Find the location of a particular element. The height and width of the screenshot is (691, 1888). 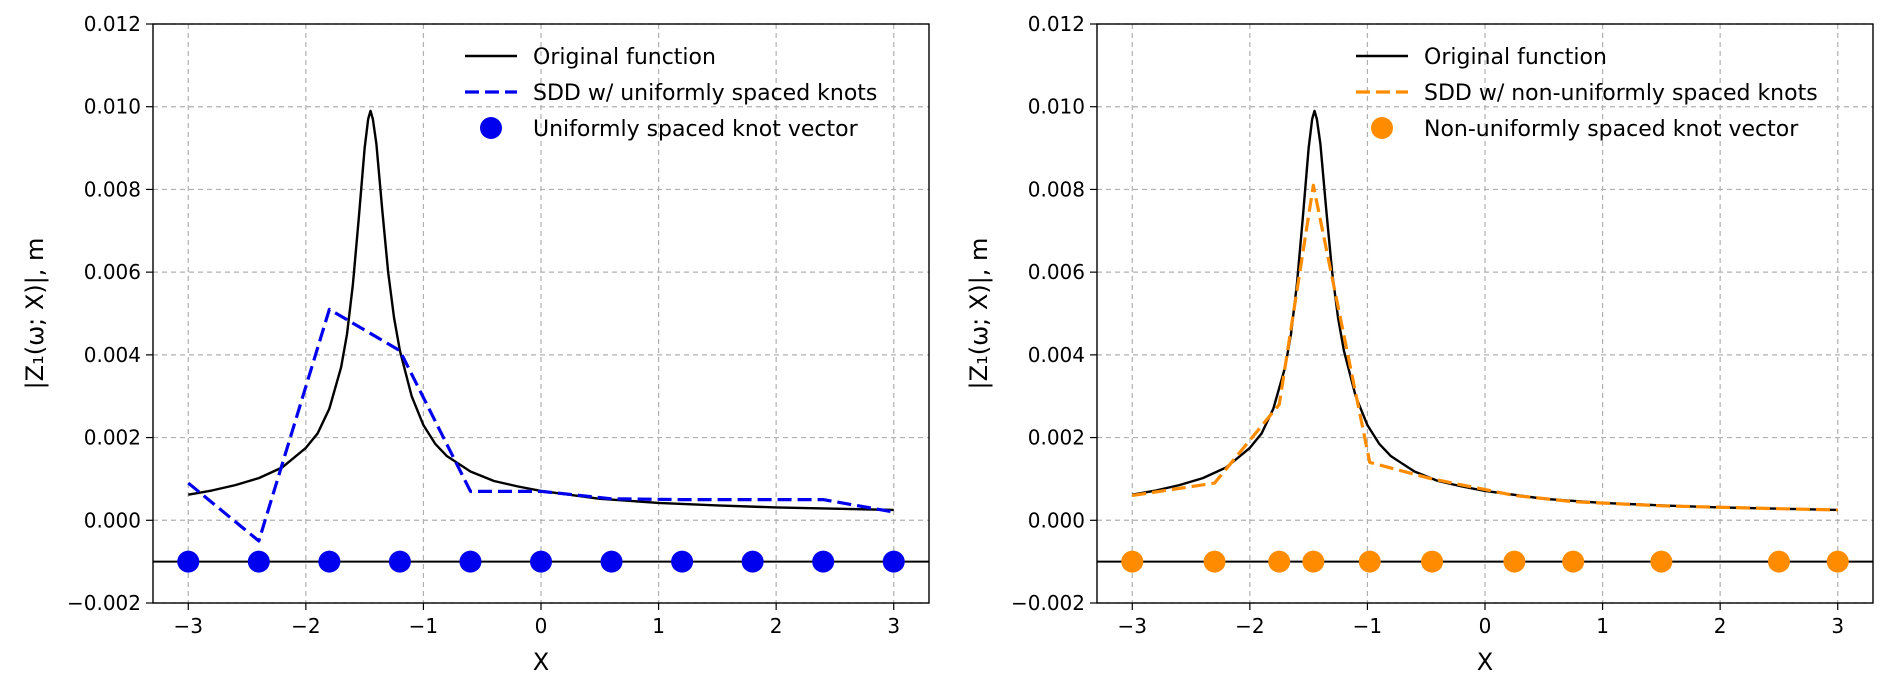

legend-label-knots: Non-uniformly spaced knot vector is located at coordinates (1611, 129).